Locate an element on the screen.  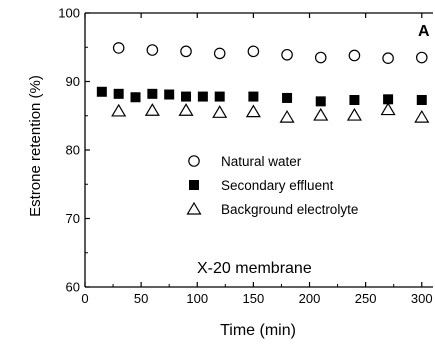
y-tick-label: 90 is located at coordinates (73, 81).